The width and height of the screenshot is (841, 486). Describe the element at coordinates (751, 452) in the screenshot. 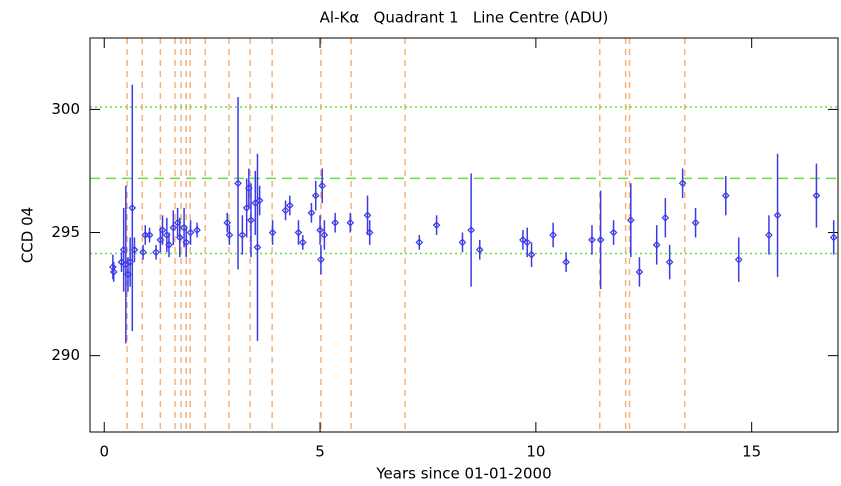

I see `x-tick-label: 15` at that location.